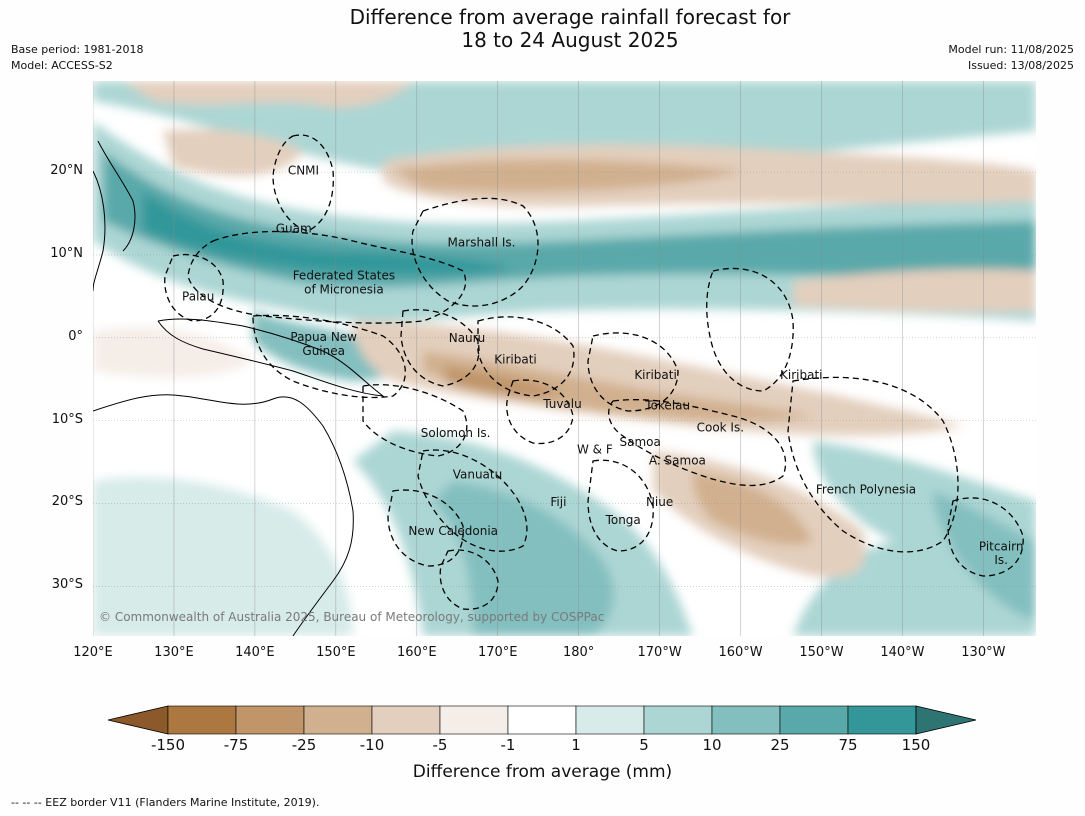 This screenshot has width=1085, height=816. What do you see at coordinates (697, 443) in the screenshot?
I see `eez-tokelau-cook` at bounding box center [697, 443].